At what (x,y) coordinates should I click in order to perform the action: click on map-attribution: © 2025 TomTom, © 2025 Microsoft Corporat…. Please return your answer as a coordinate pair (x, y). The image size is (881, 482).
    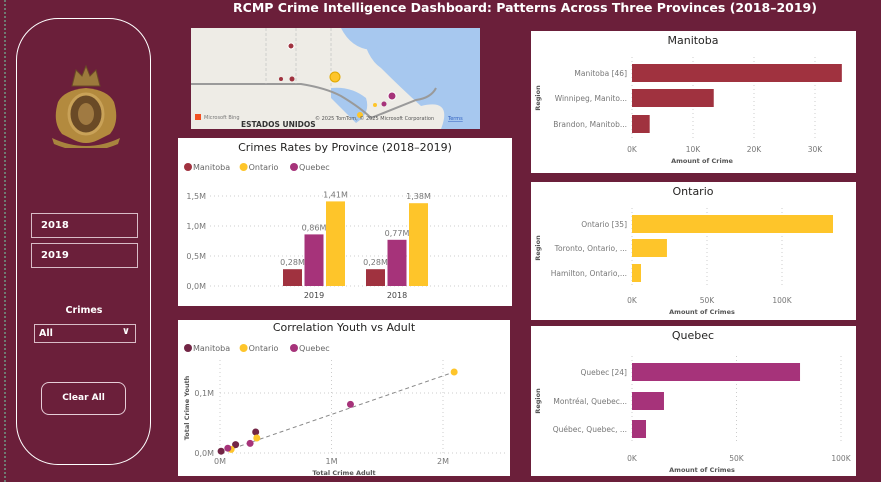
    Looking at the image, I should click on (374, 118).